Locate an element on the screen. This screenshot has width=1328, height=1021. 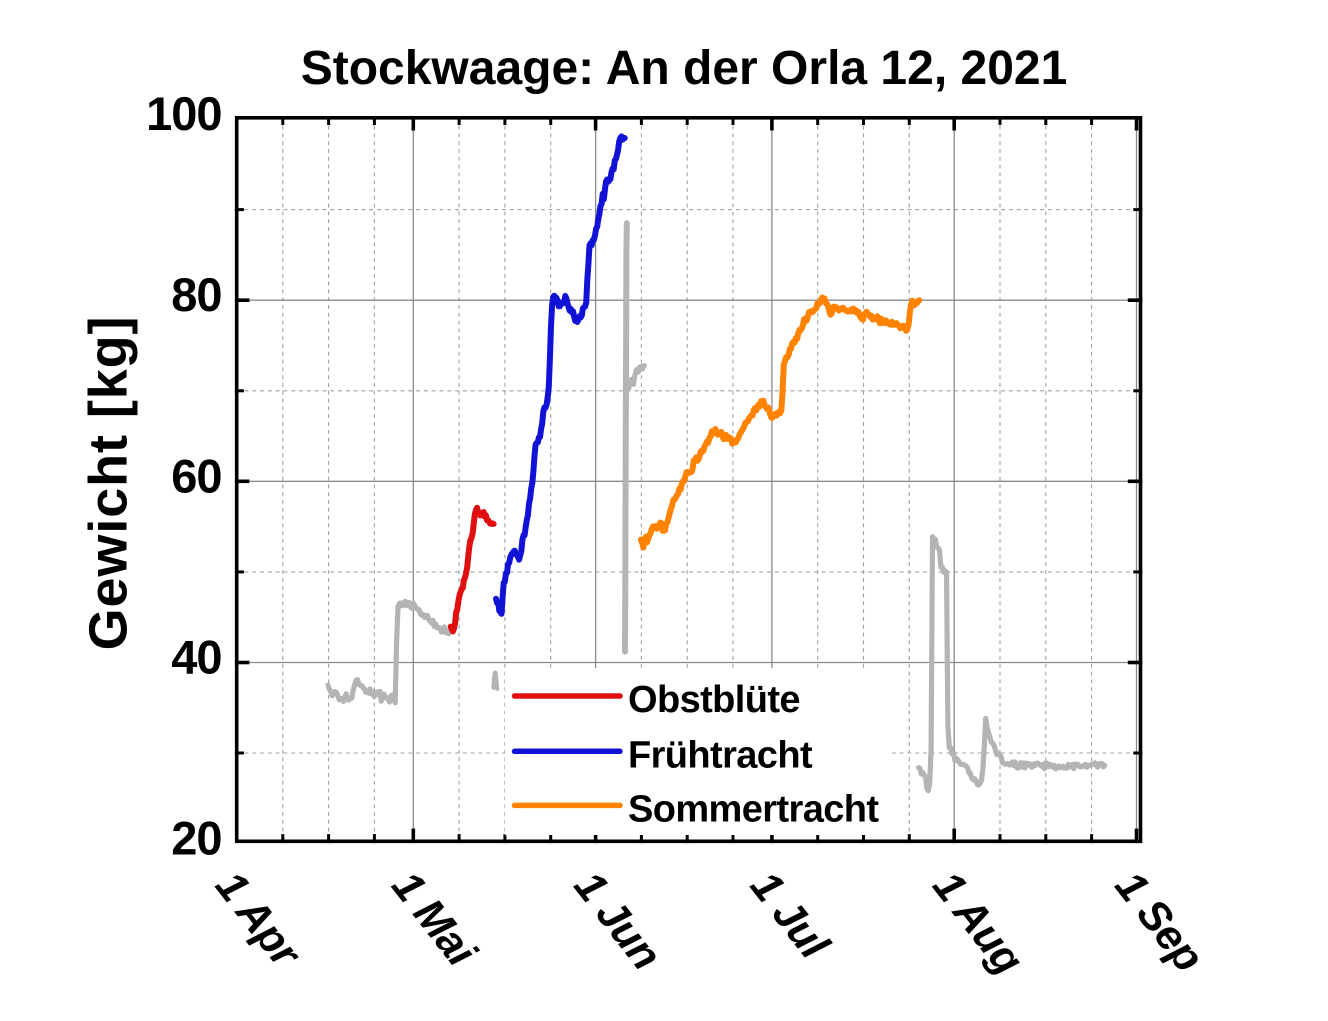
svg-text:Stockwaage: An der Orla 12, 20: Stockwaage: An der Orla 12, 2021 is located at coordinates (684, 68).